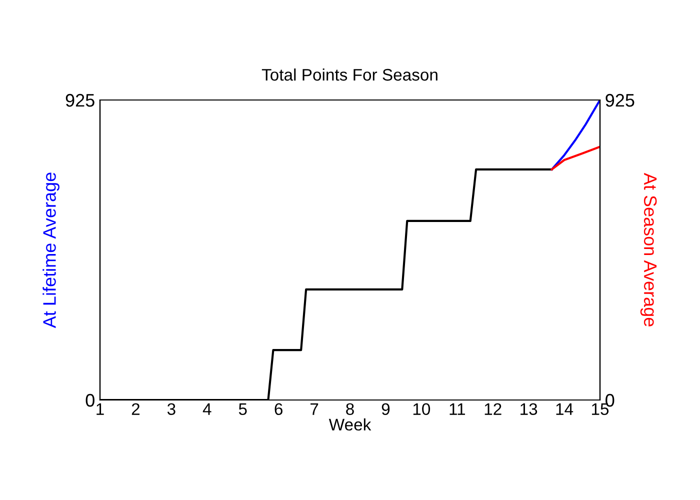  What do you see at coordinates (421, 409) in the screenshot?
I see `x-tick-label: 10` at bounding box center [421, 409].